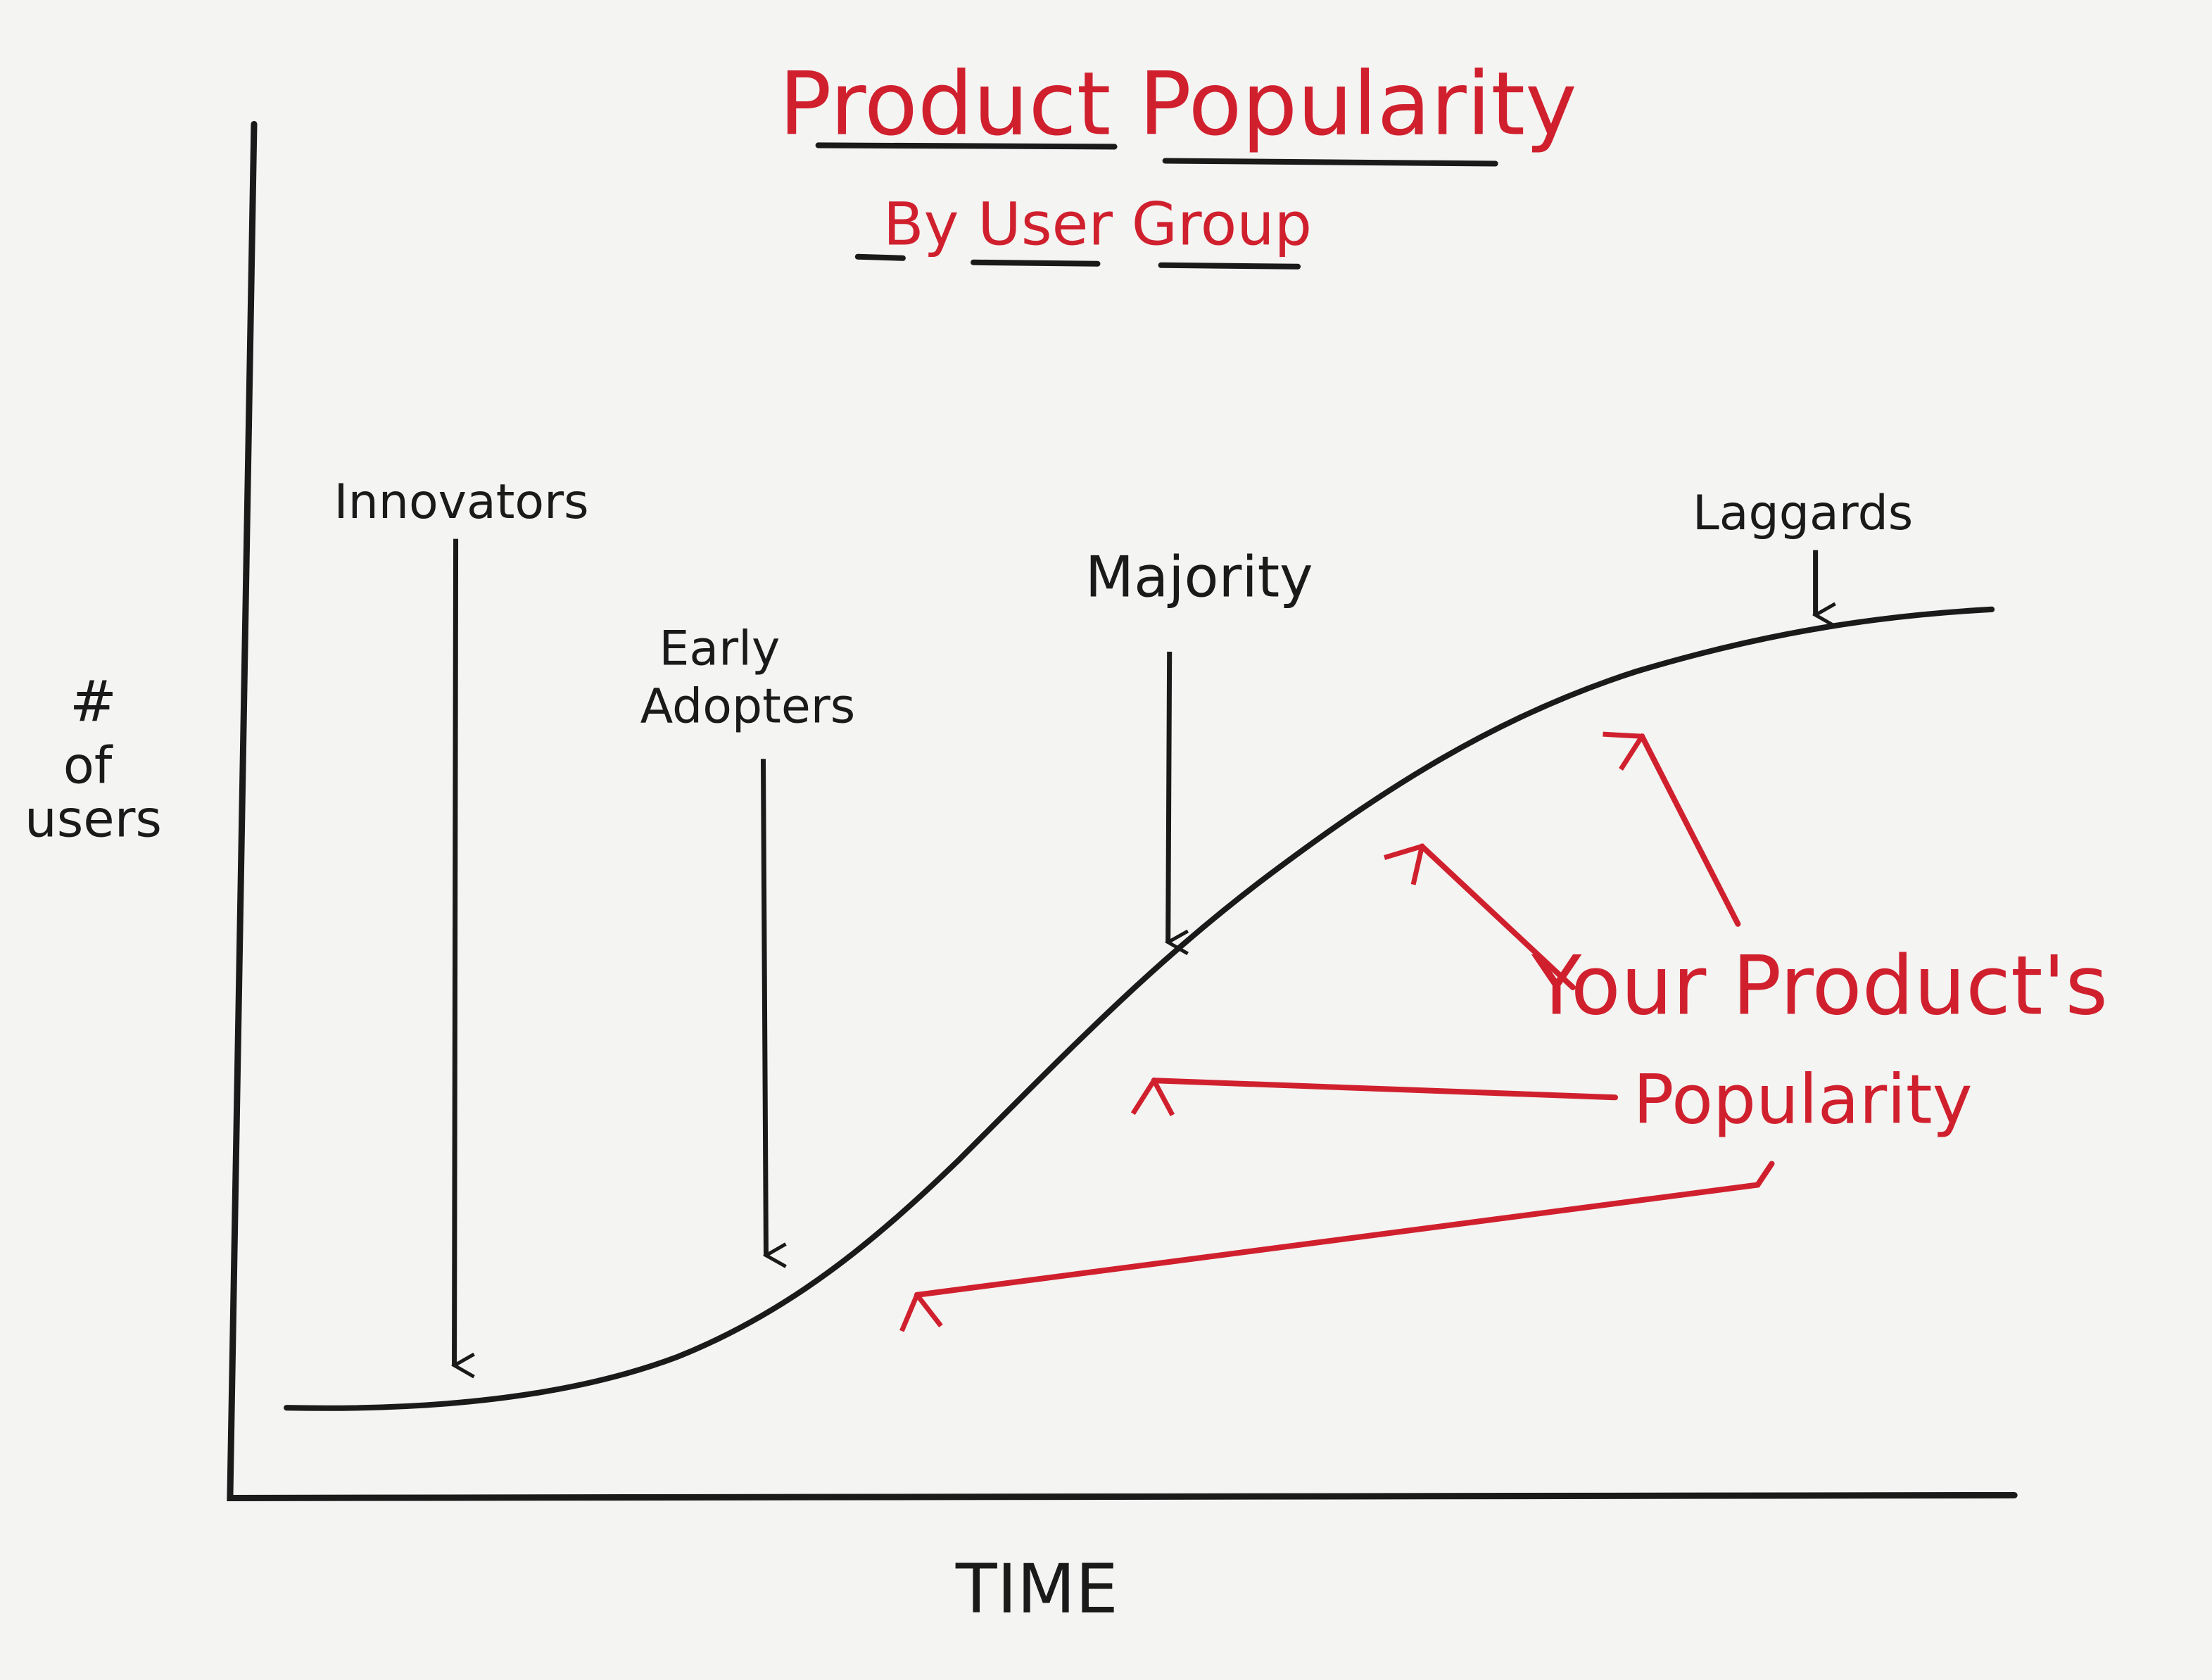 The width and height of the screenshot is (2212, 1680). I want to click on x-label: TIME, so click(1036, 1589).